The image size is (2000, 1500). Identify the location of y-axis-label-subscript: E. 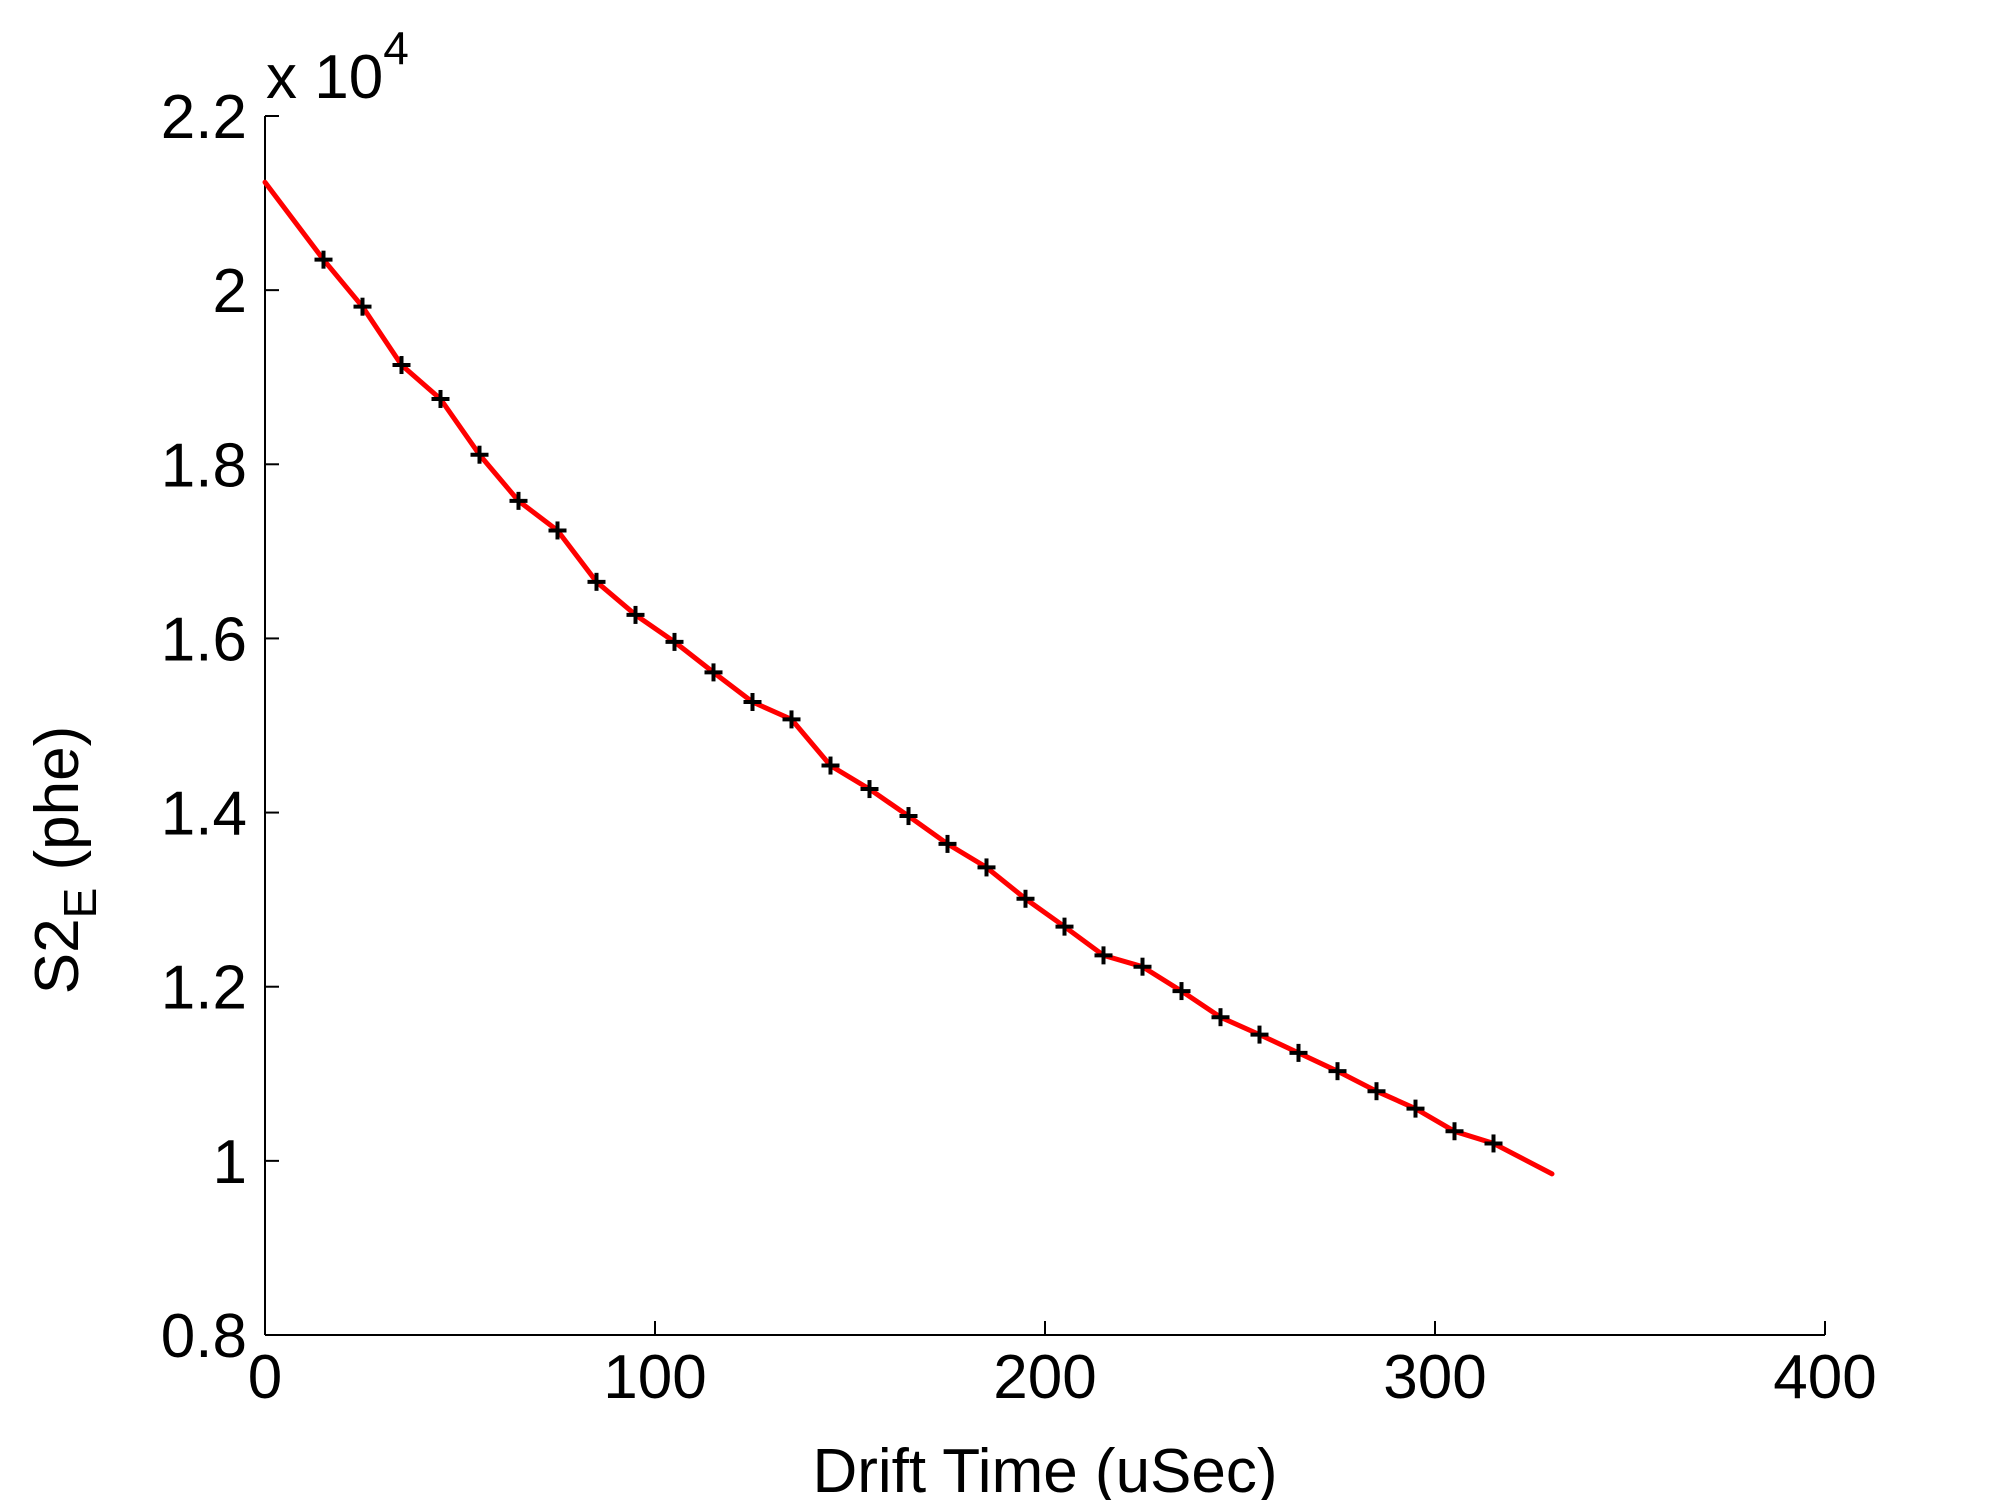
(80, 903).